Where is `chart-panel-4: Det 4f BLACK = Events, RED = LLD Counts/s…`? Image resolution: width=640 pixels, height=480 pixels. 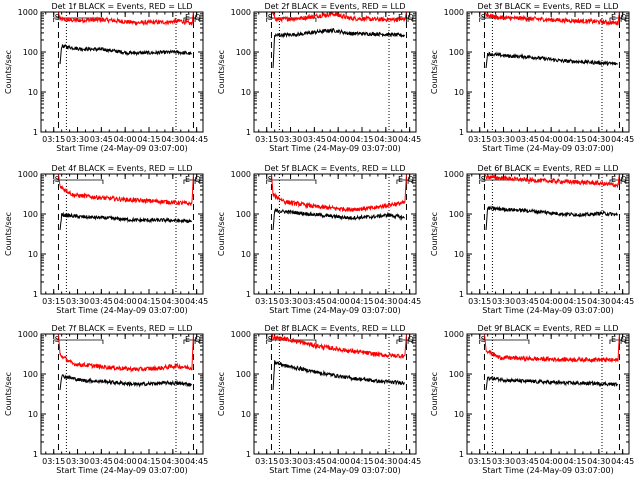 chart-panel-4: Det 4f BLACK = Events, RED = LLD Counts/s… is located at coordinates (106, 239).